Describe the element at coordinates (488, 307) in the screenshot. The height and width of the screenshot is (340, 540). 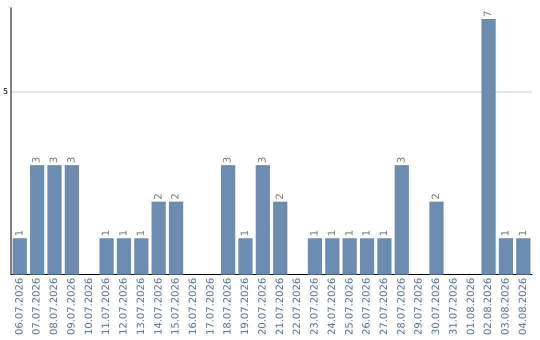
I see `x-tick-label: 02.08.2026` at that location.